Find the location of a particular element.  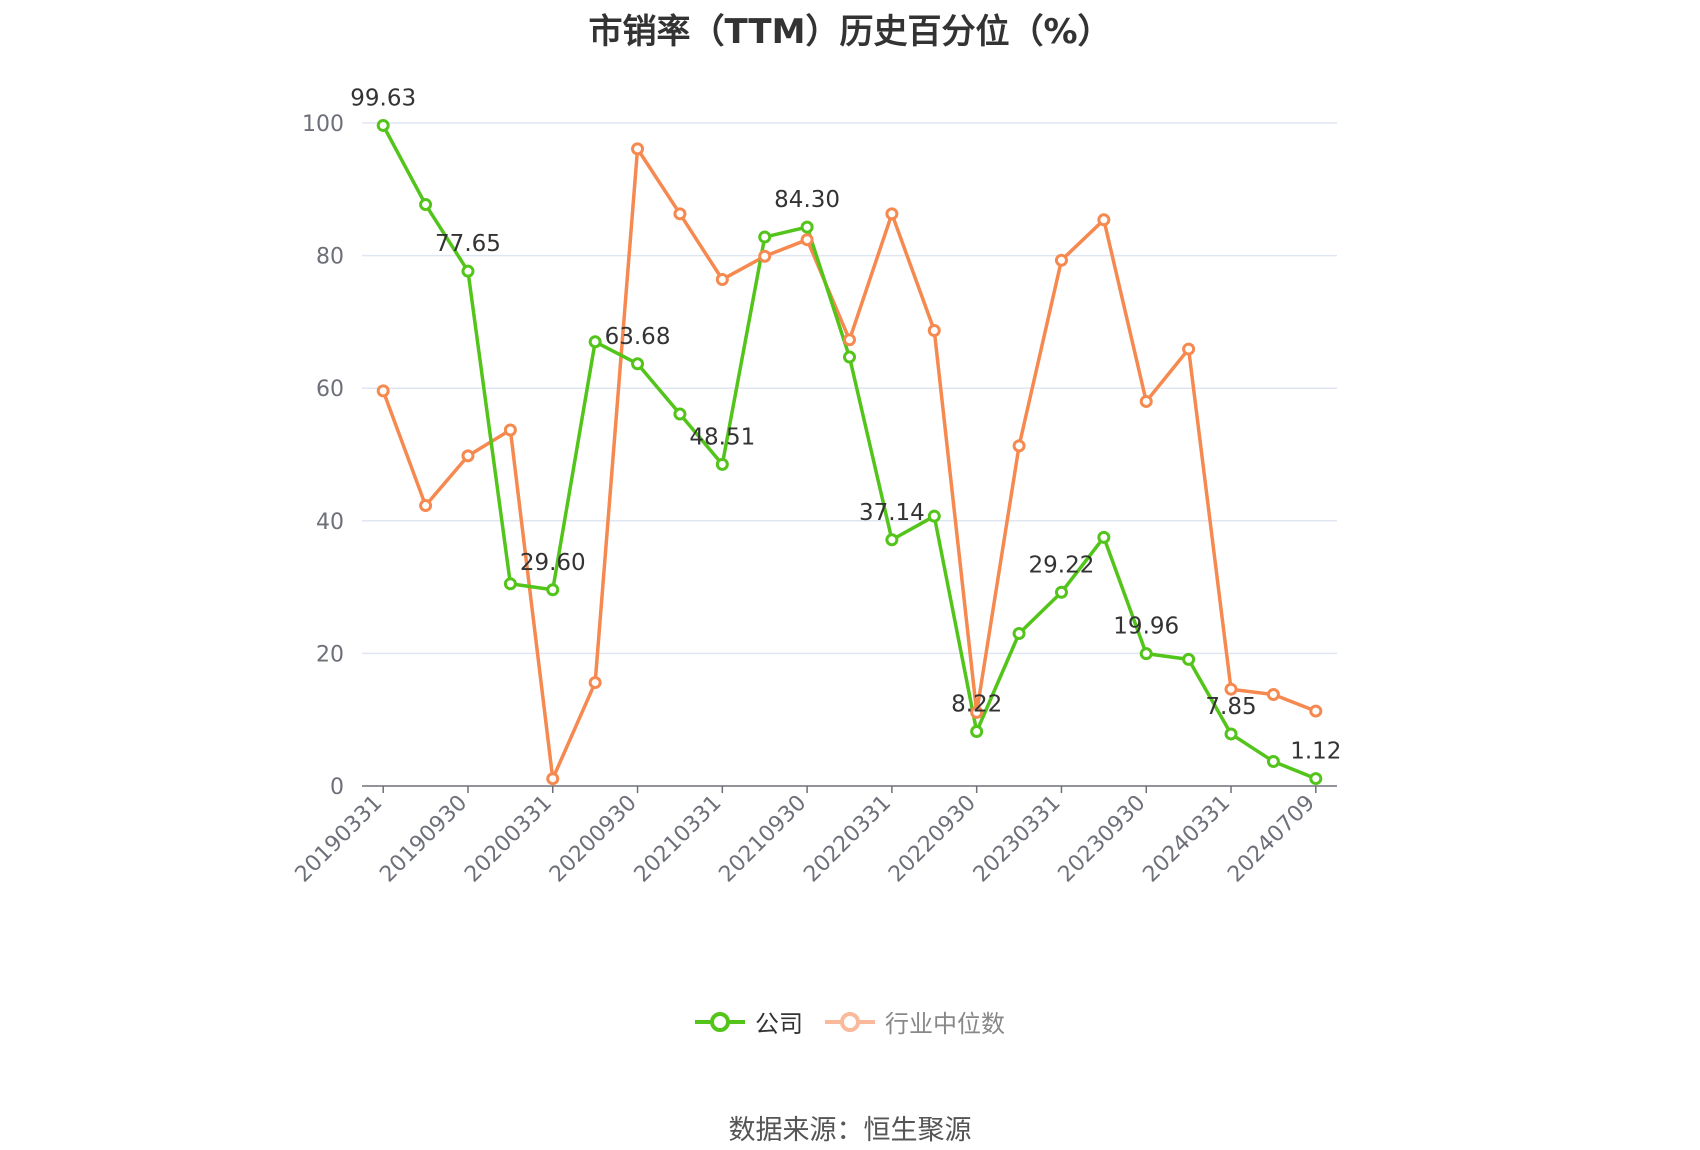

legend-swatch-company is located at coordinates (720, 1021).